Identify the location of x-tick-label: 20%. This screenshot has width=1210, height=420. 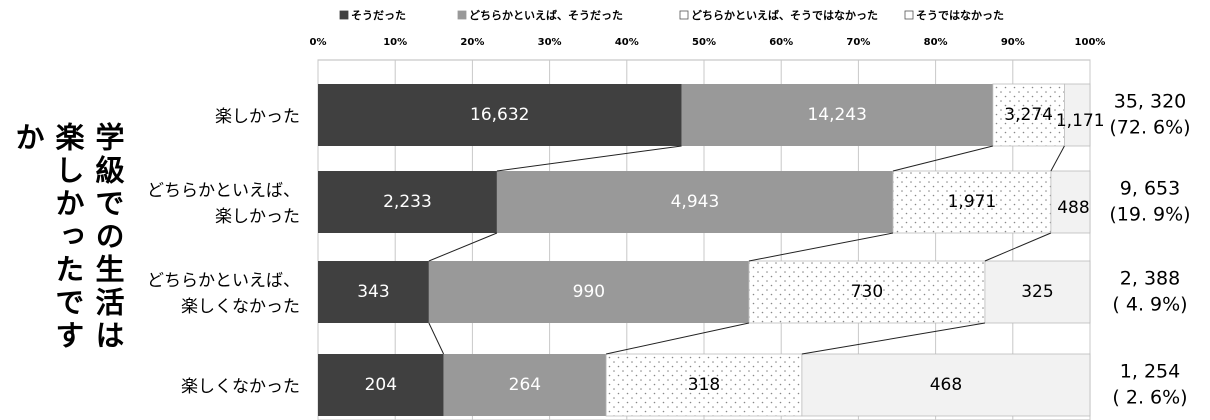
(472, 42).